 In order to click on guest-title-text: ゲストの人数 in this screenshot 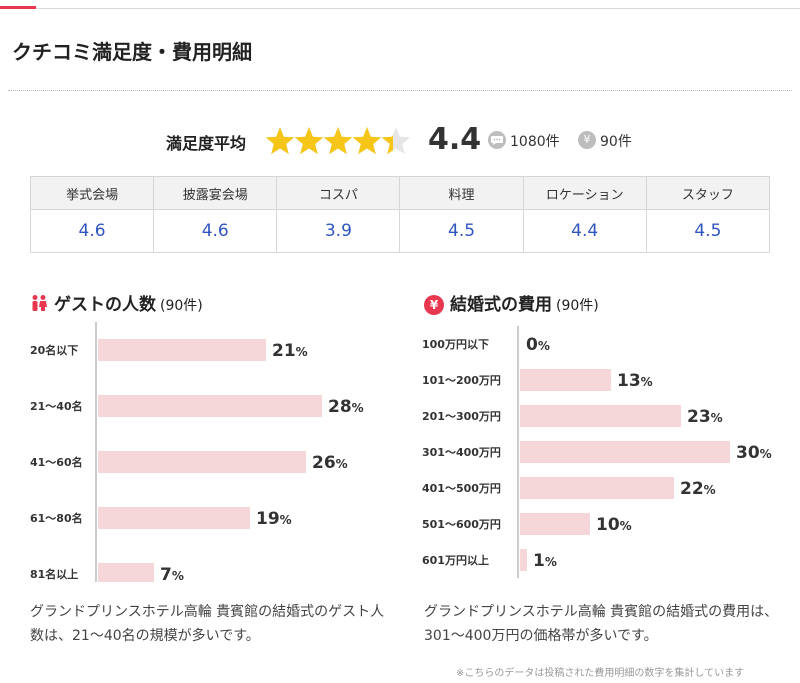, I will do `click(105, 305)`.